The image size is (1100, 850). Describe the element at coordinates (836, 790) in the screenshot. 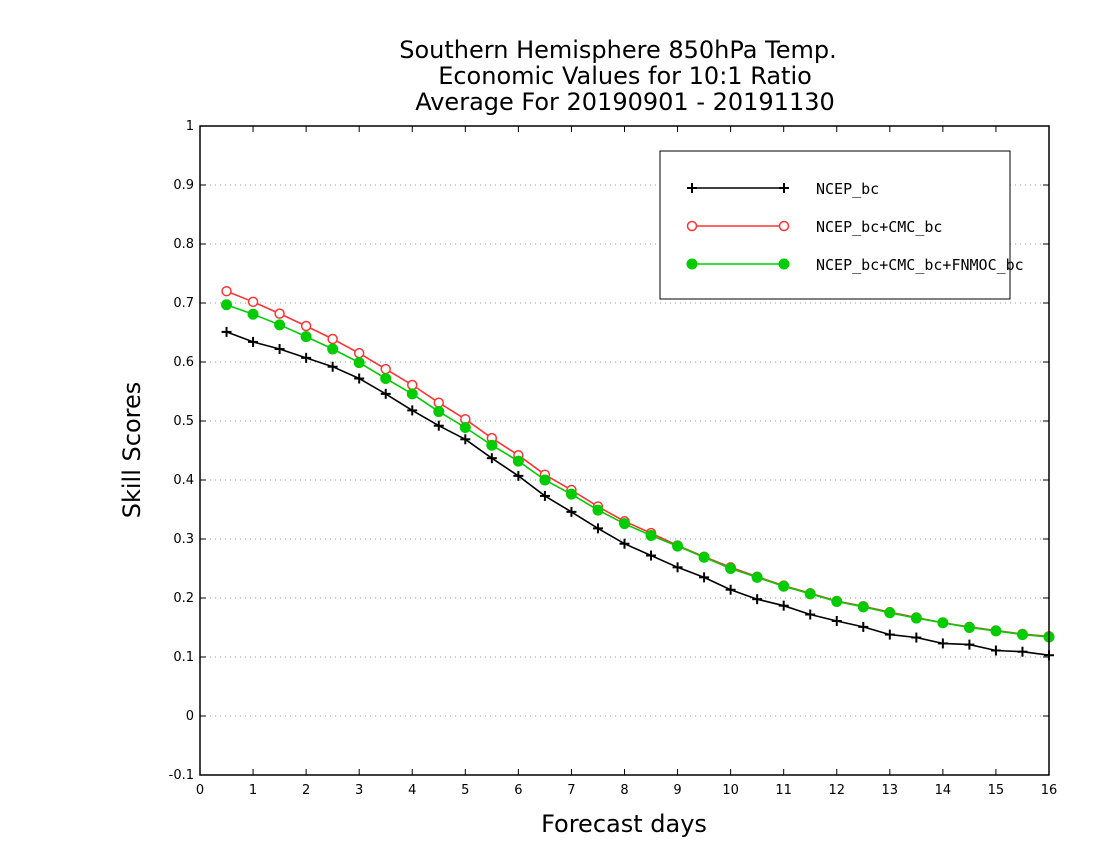

I see `x-tick-label: 12` at that location.